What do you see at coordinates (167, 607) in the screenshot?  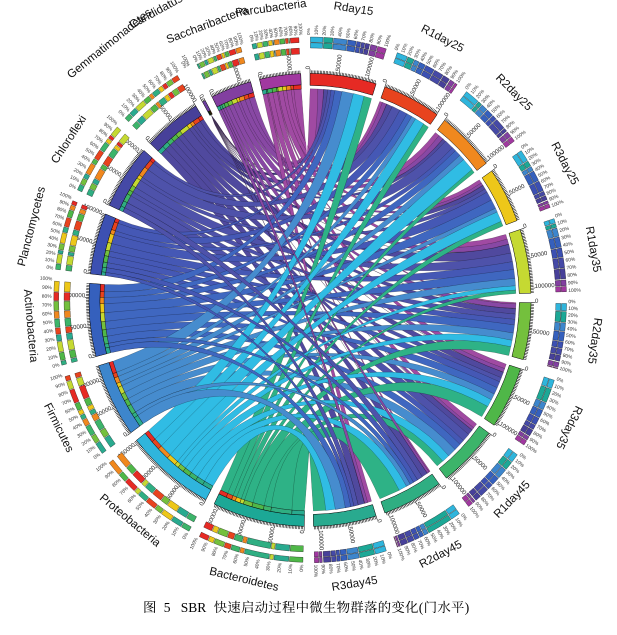 I see `svg-text: 5` at bounding box center [167, 607].